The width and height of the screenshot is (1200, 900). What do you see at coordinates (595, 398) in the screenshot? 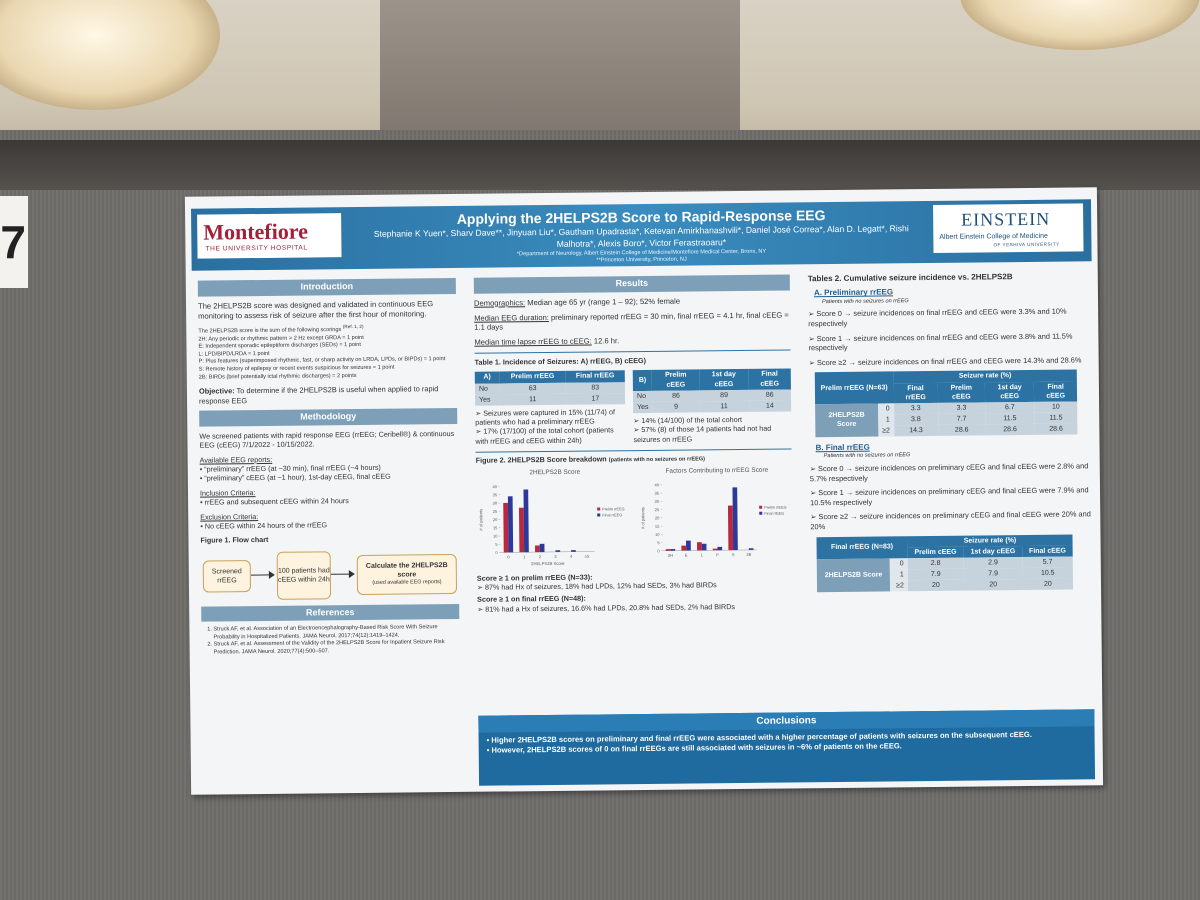
I see `cell: 17` at bounding box center [595, 398].